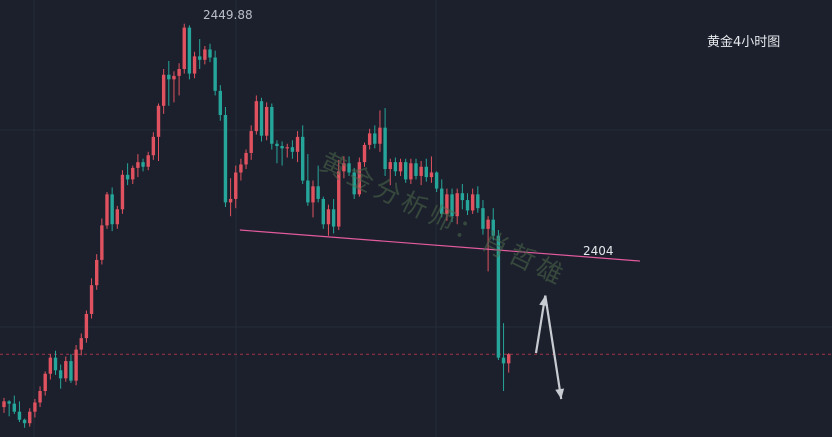 This screenshot has height=437, width=832. I want to click on watermark: 黄金分析师：肖哲雄, so click(443, 219).